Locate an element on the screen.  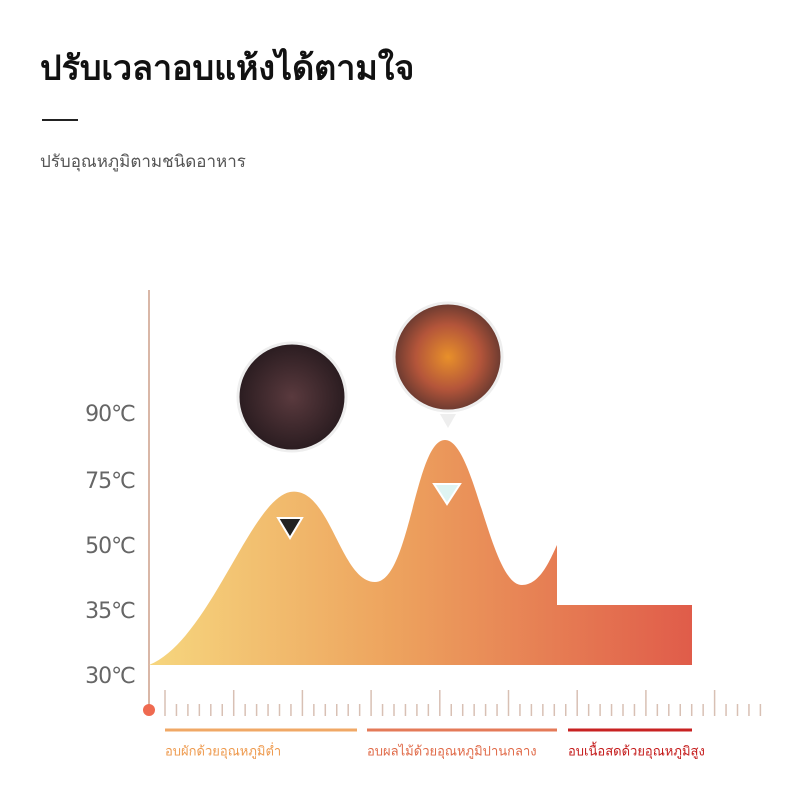
temp-label: 30℃ is located at coordinates (110, 676).